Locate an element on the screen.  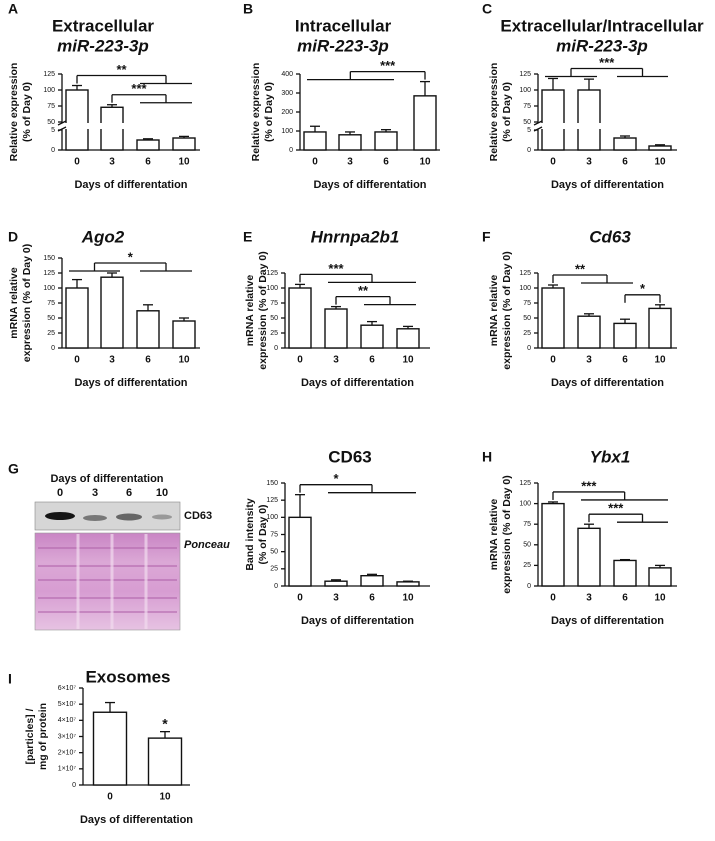
chart-title: CD63 is located at coordinates (349, 456).